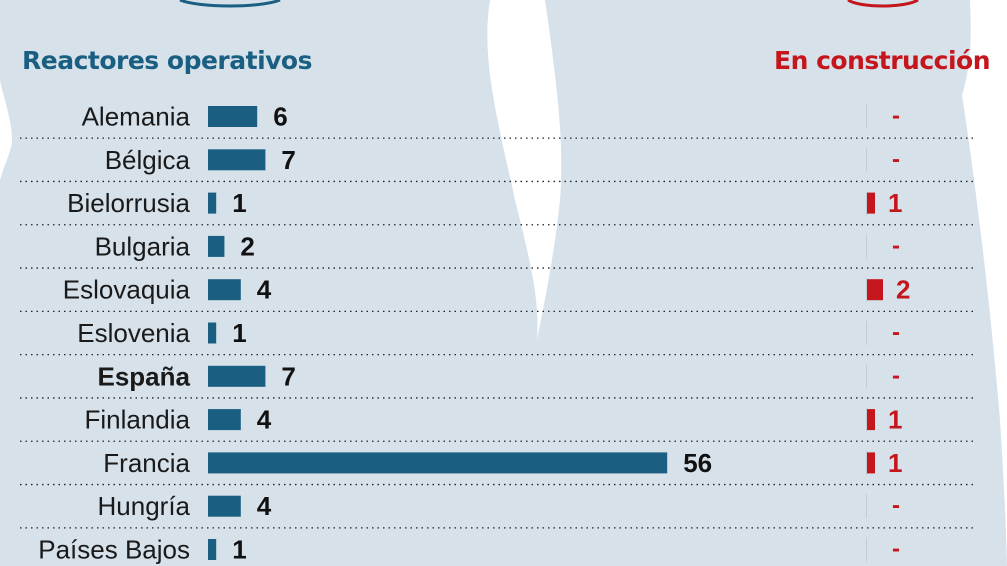 This screenshot has width=1007, height=566. What do you see at coordinates (143, 246) in the screenshot?
I see `category-label-bulgaria: Bulgaria` at bounding box center [143, 246].